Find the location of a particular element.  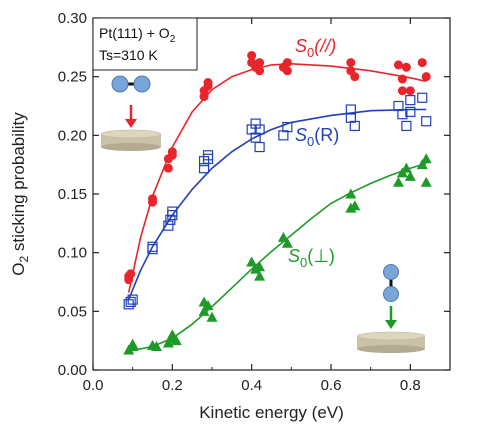

series-label-perpendicular: S0(⊥) is located at coordinates (311, 258).